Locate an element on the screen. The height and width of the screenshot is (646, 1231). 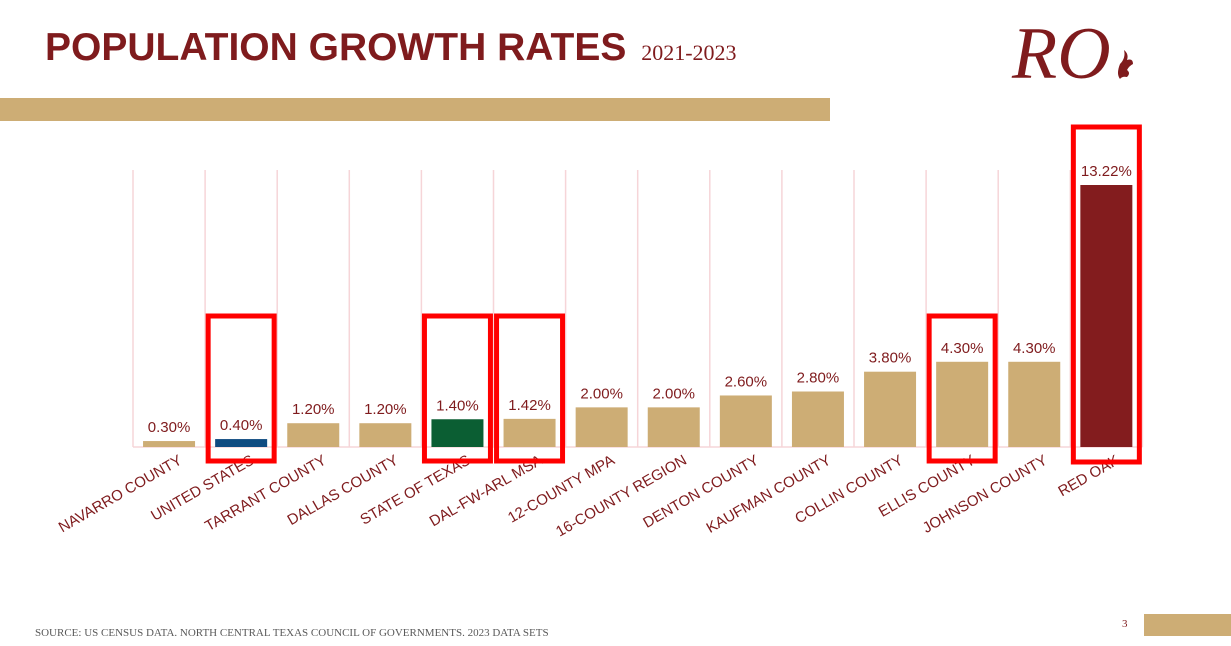
page-number-bar is located at coordinates (1187, 625).